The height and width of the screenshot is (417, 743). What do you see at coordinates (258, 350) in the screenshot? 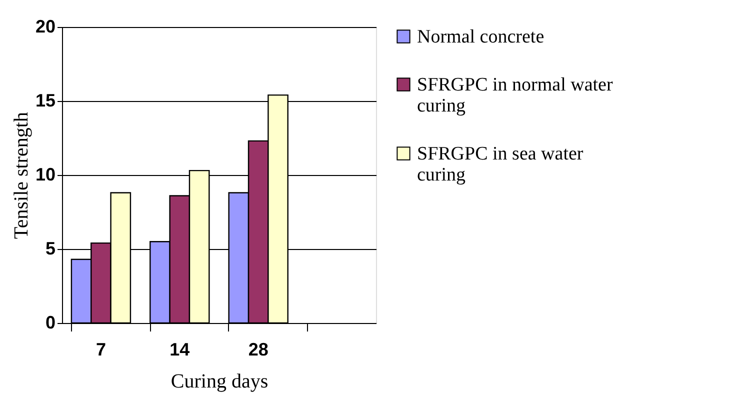
I see `x-tick-label: 28` at bounding box center [258, 350].